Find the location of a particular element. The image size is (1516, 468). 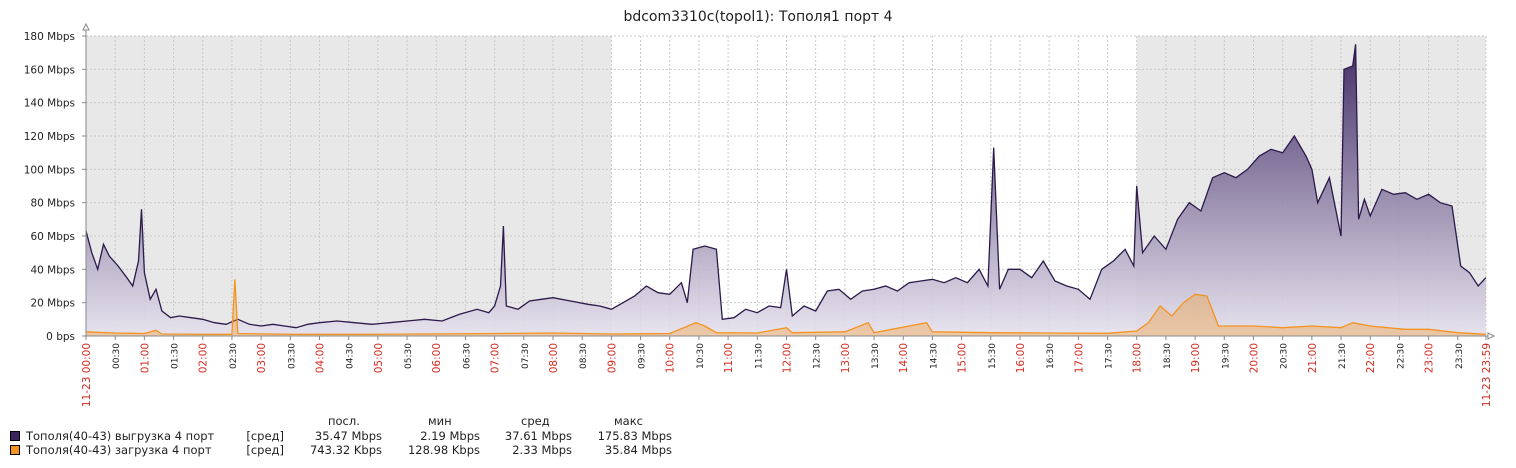

x-tick-label: 09:00 is located at coordinates (612, 358).